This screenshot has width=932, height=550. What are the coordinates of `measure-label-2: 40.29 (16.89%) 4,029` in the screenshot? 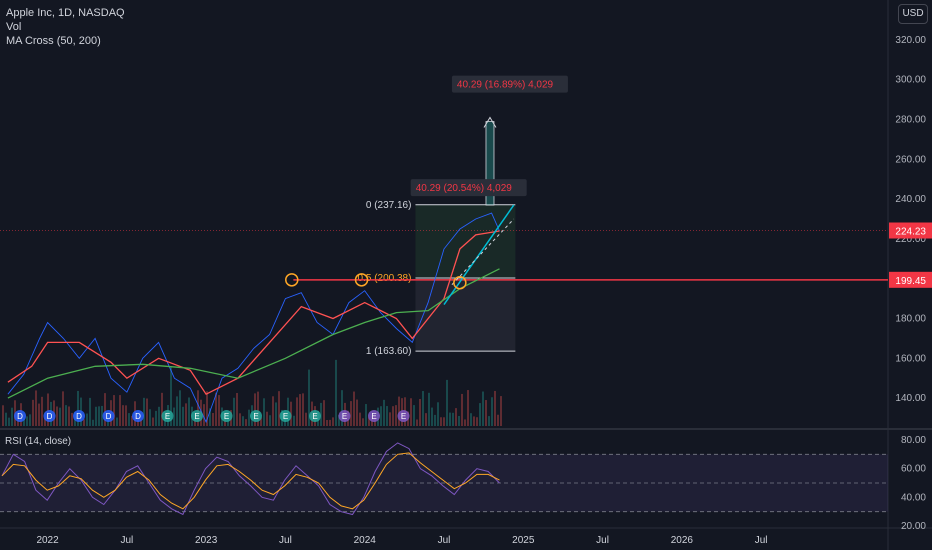 It's located at (505, 85).